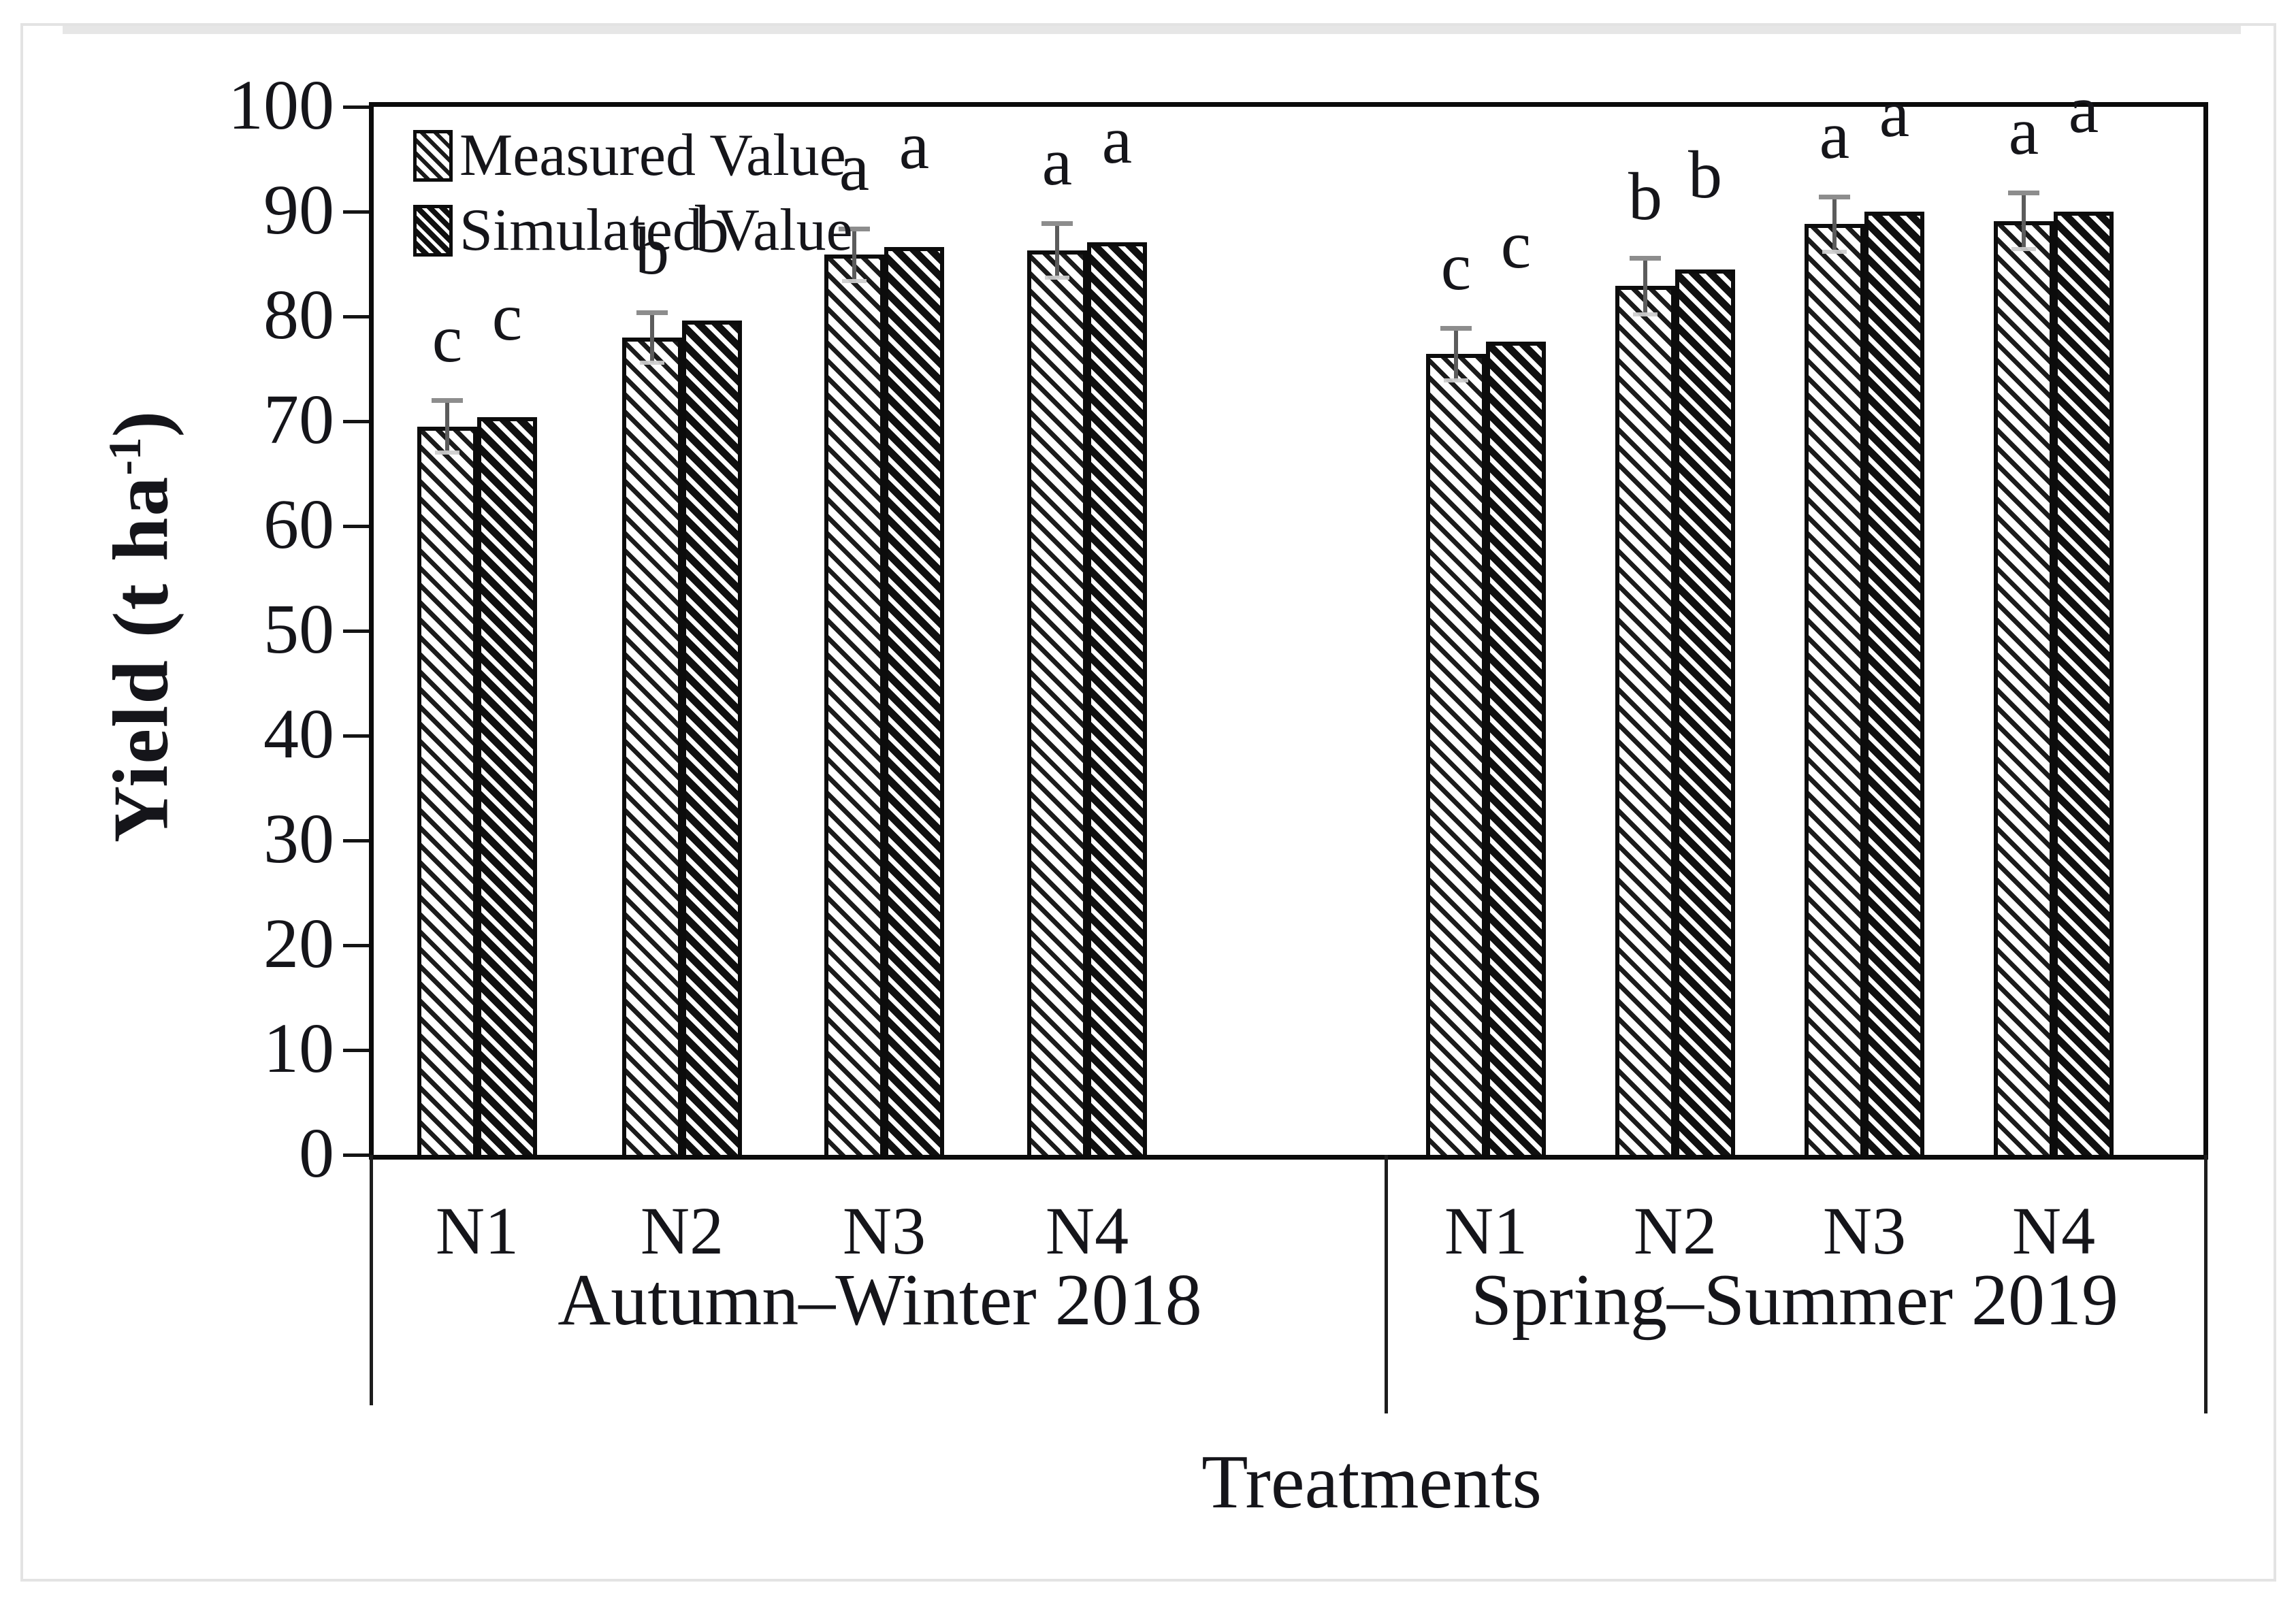 This screenshot has width=2296, height=1604. Describe the element at coordinates (298, 629) in the screenshot. I see `y-tick-label-50: 50` at that location.